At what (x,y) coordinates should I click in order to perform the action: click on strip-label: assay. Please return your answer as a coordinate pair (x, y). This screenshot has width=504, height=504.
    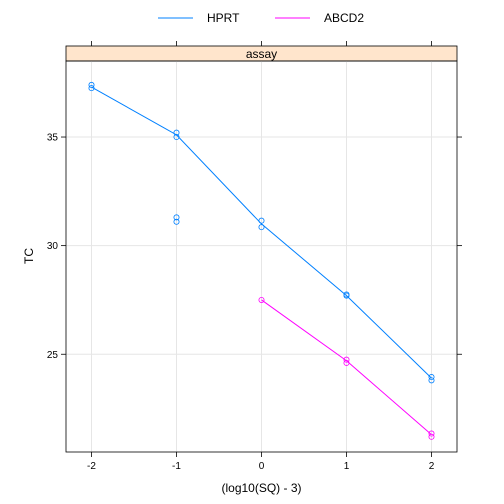
    Looking at the image, I should click on (261, 54).